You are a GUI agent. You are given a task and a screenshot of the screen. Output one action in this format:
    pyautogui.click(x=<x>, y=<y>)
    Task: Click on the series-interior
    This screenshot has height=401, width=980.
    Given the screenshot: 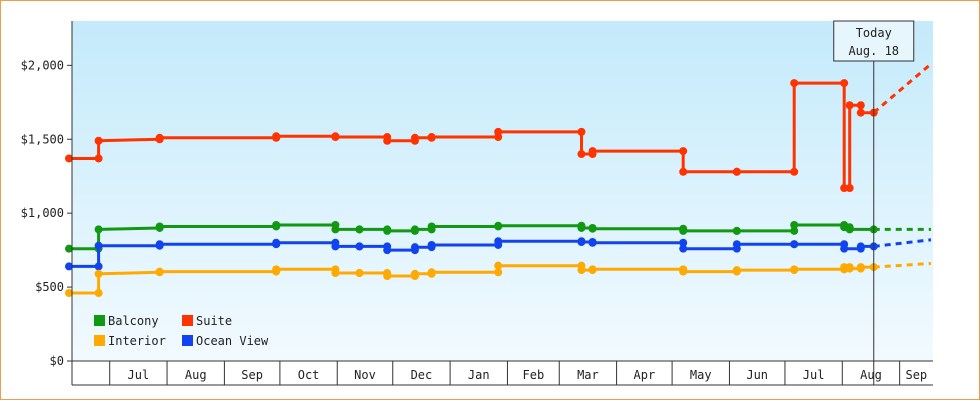 What is the action you would take?
    pyautogui.click(x=498, y=279)
    